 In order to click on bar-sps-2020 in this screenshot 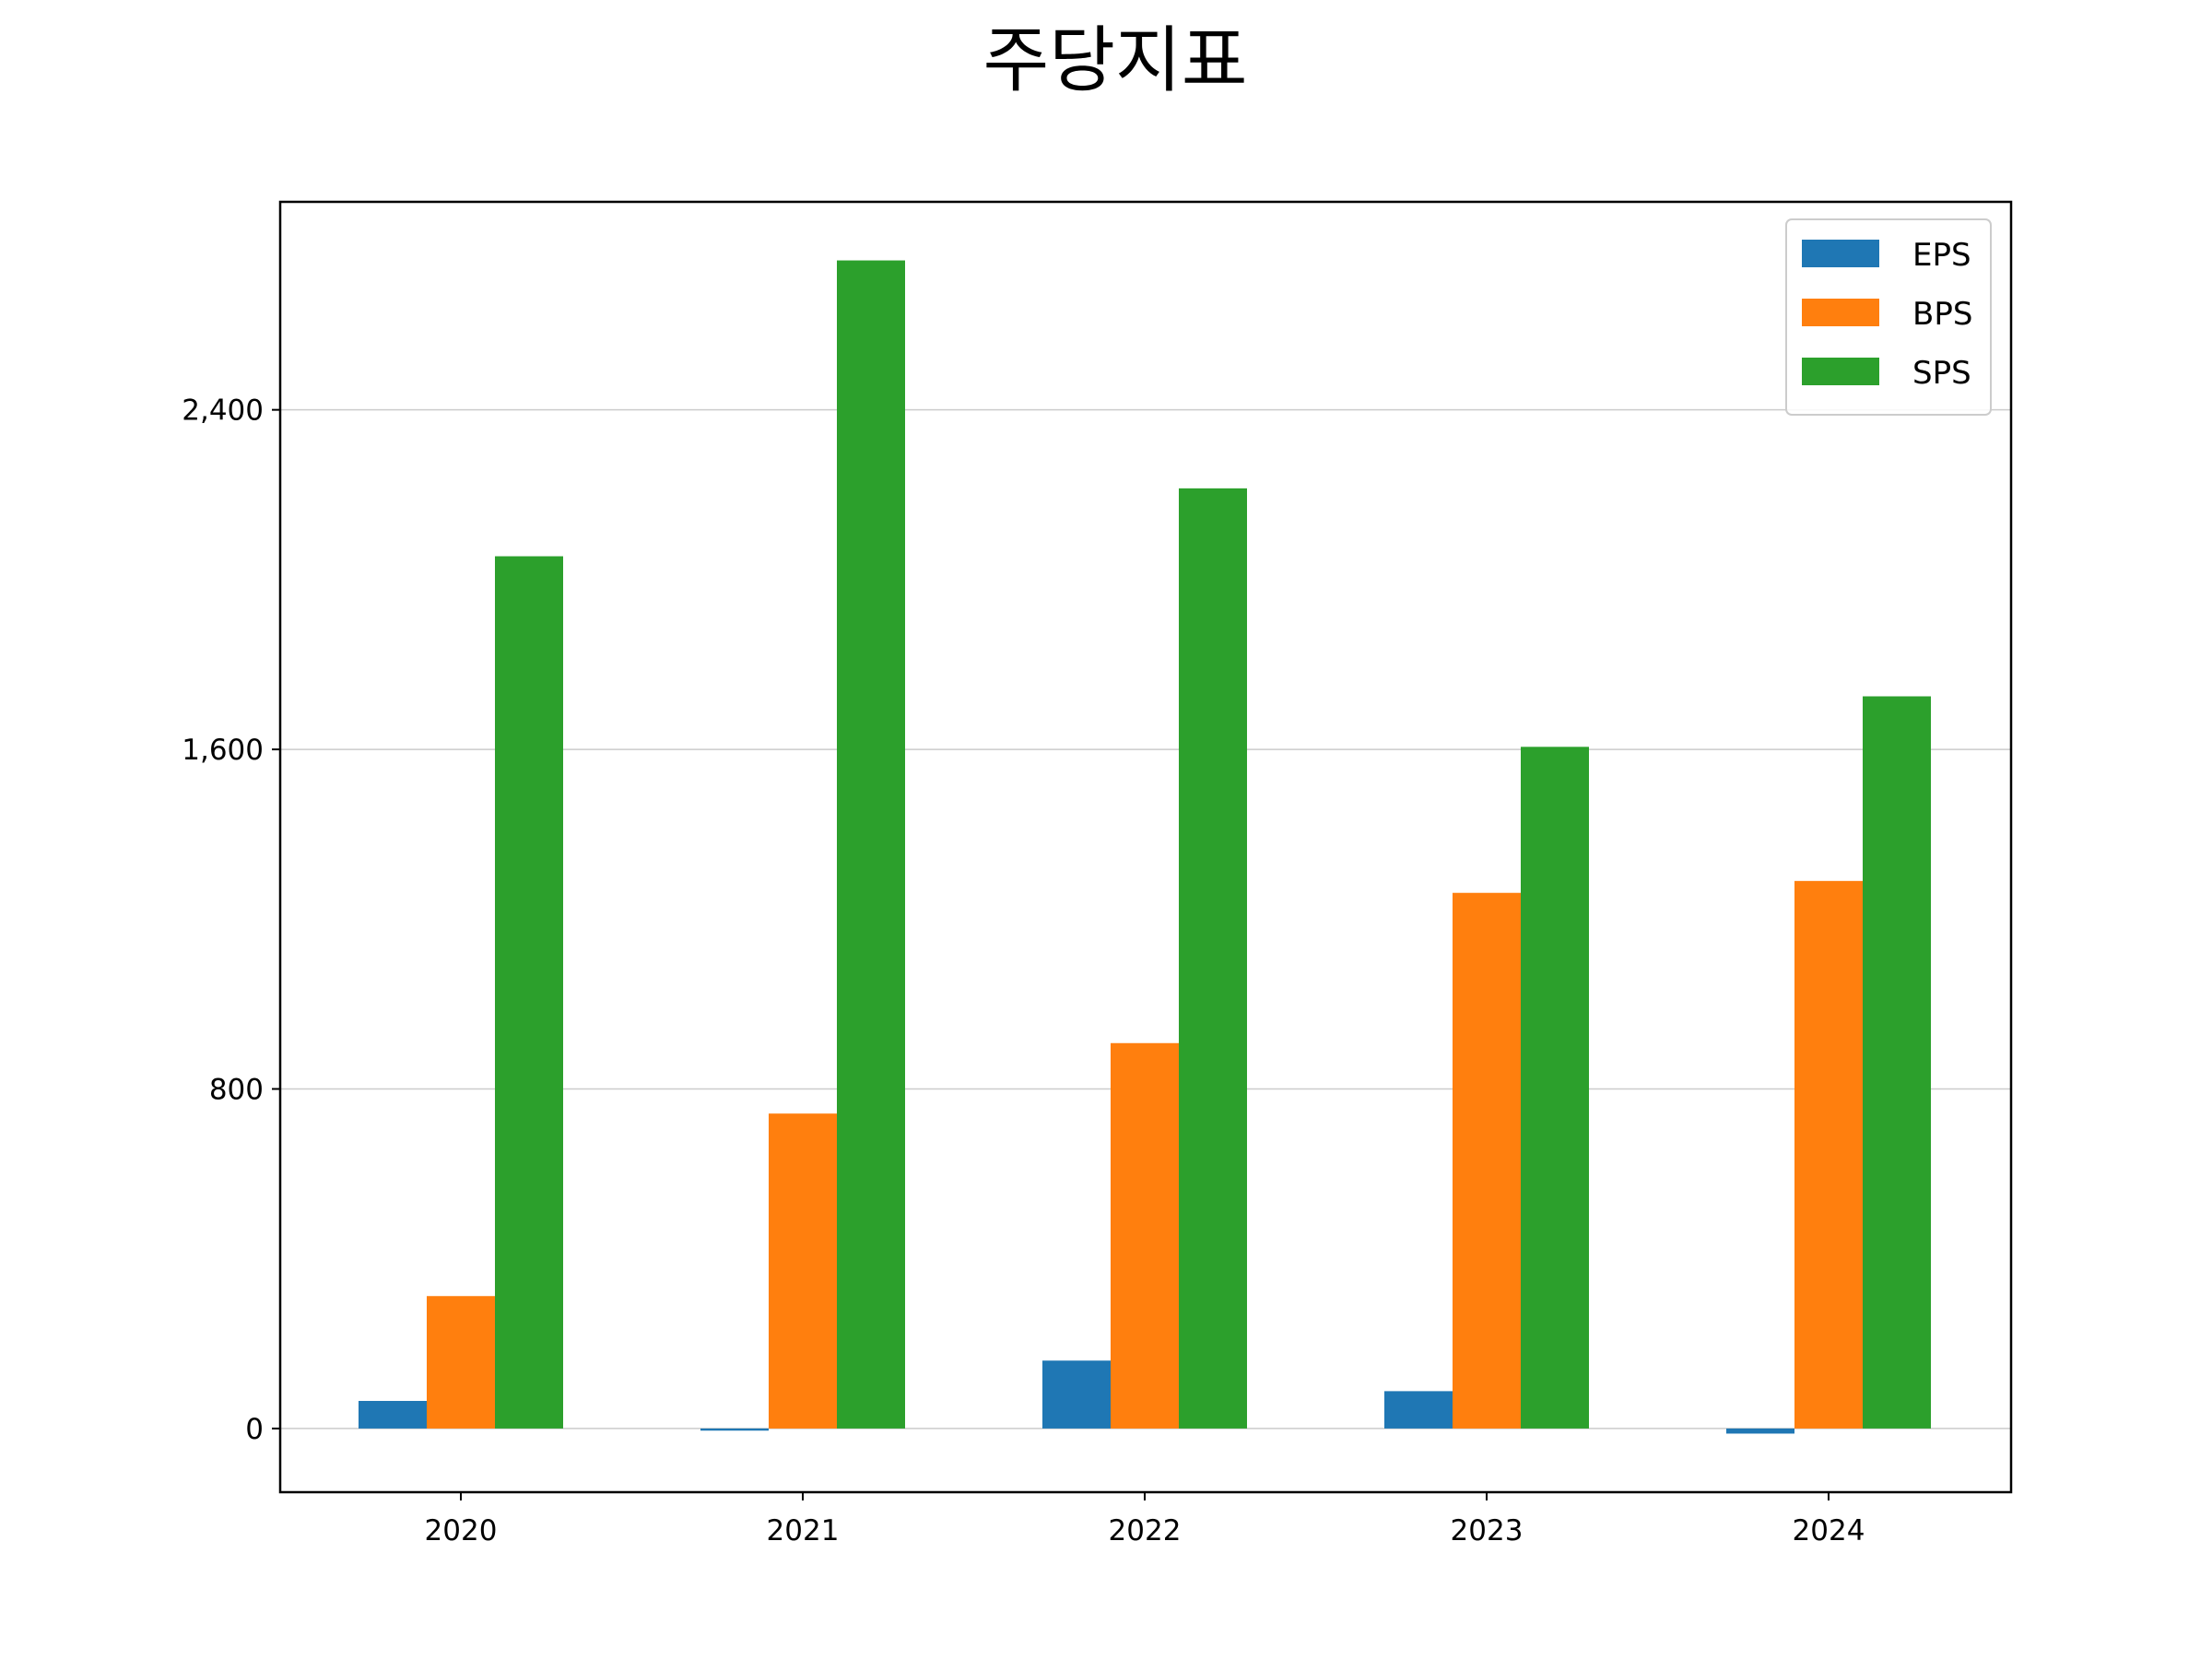, I will do `click(529, 992)`.